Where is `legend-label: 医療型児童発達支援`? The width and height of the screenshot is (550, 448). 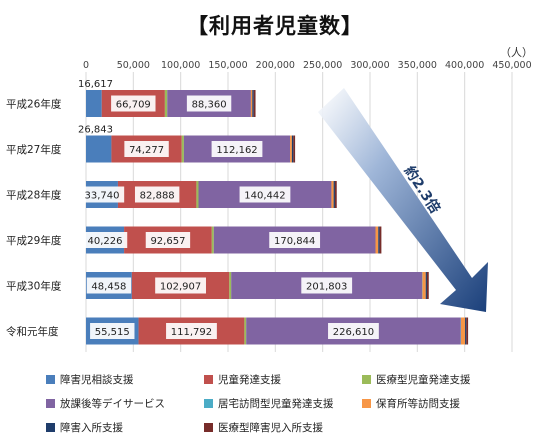
legend-label: 医療型児童発達支援 is located at coordinates (423, 380).